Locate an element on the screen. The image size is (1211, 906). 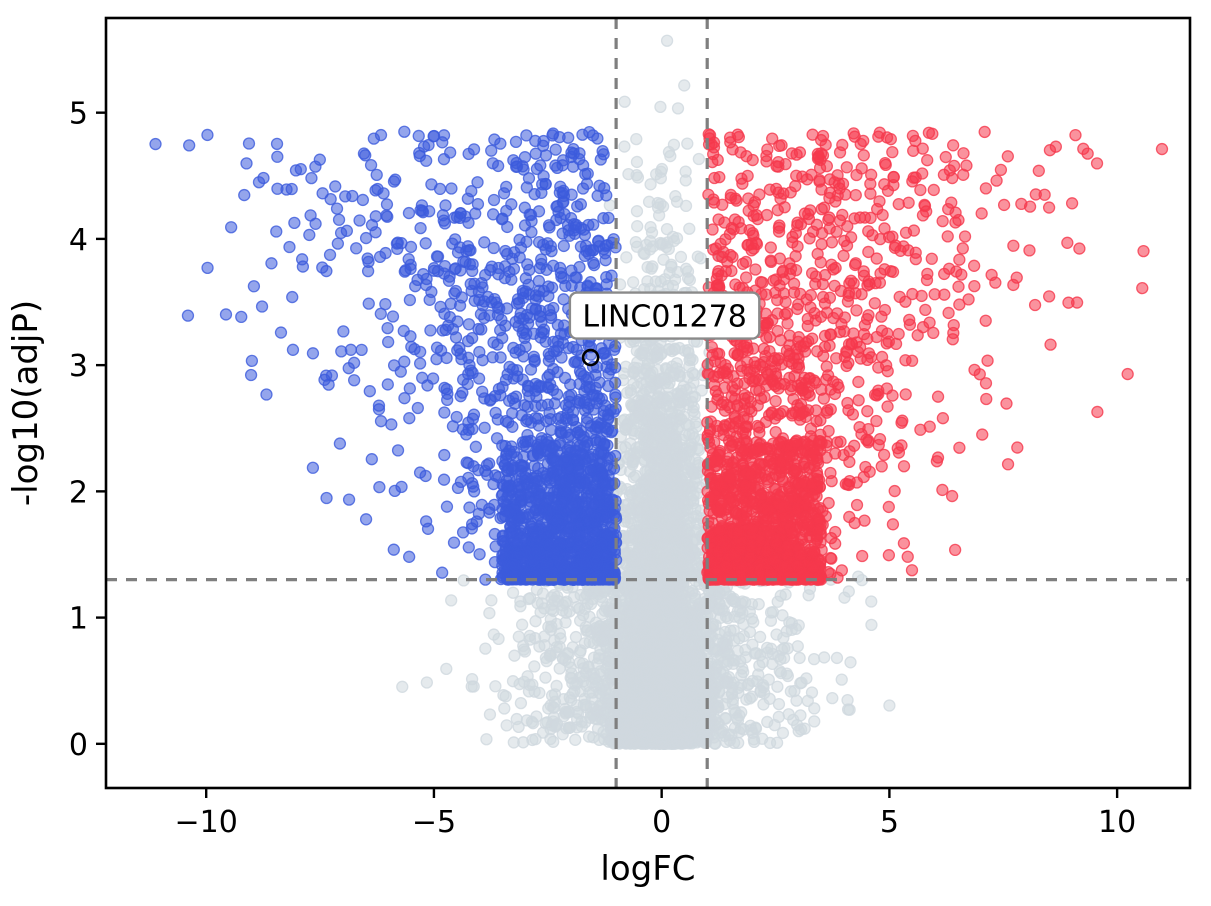
x-axis-ticks is located at coordinates (662, 793).